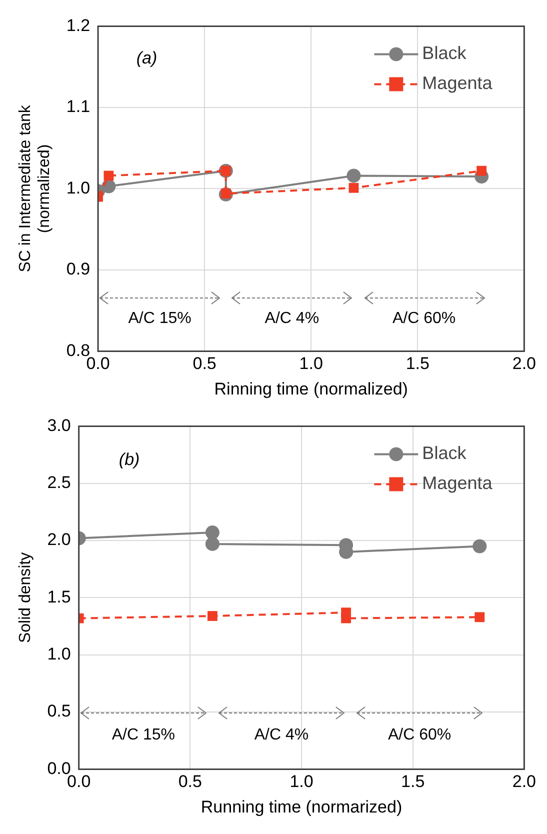  Describe the element at coordinates (78, 106) in the screenshot. I see `y-tick-label: 1.1` at that location.